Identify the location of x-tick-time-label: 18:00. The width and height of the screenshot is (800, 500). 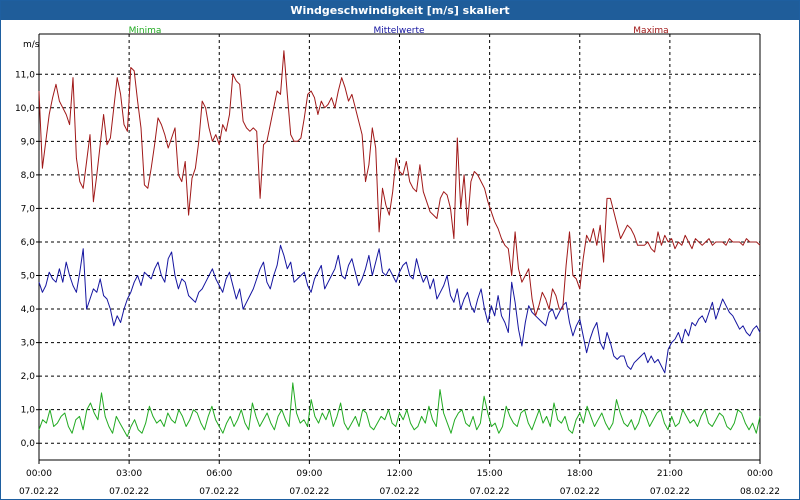
(580, 474).